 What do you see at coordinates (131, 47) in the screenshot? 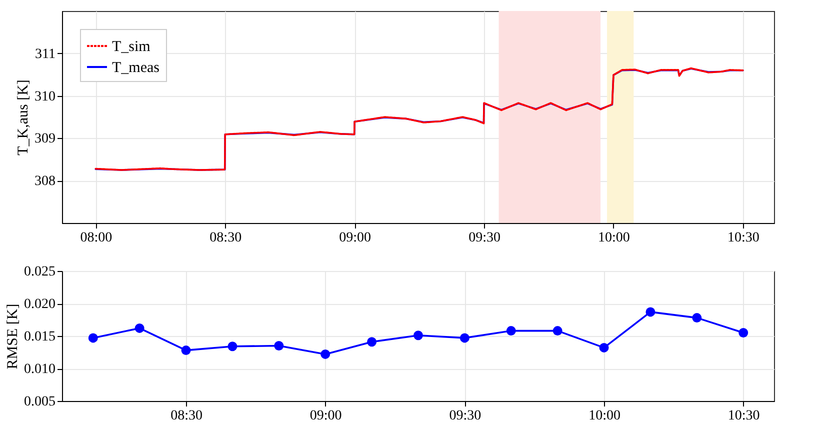
I see `legend-label: T_sim` at bounding box center [131, 47].